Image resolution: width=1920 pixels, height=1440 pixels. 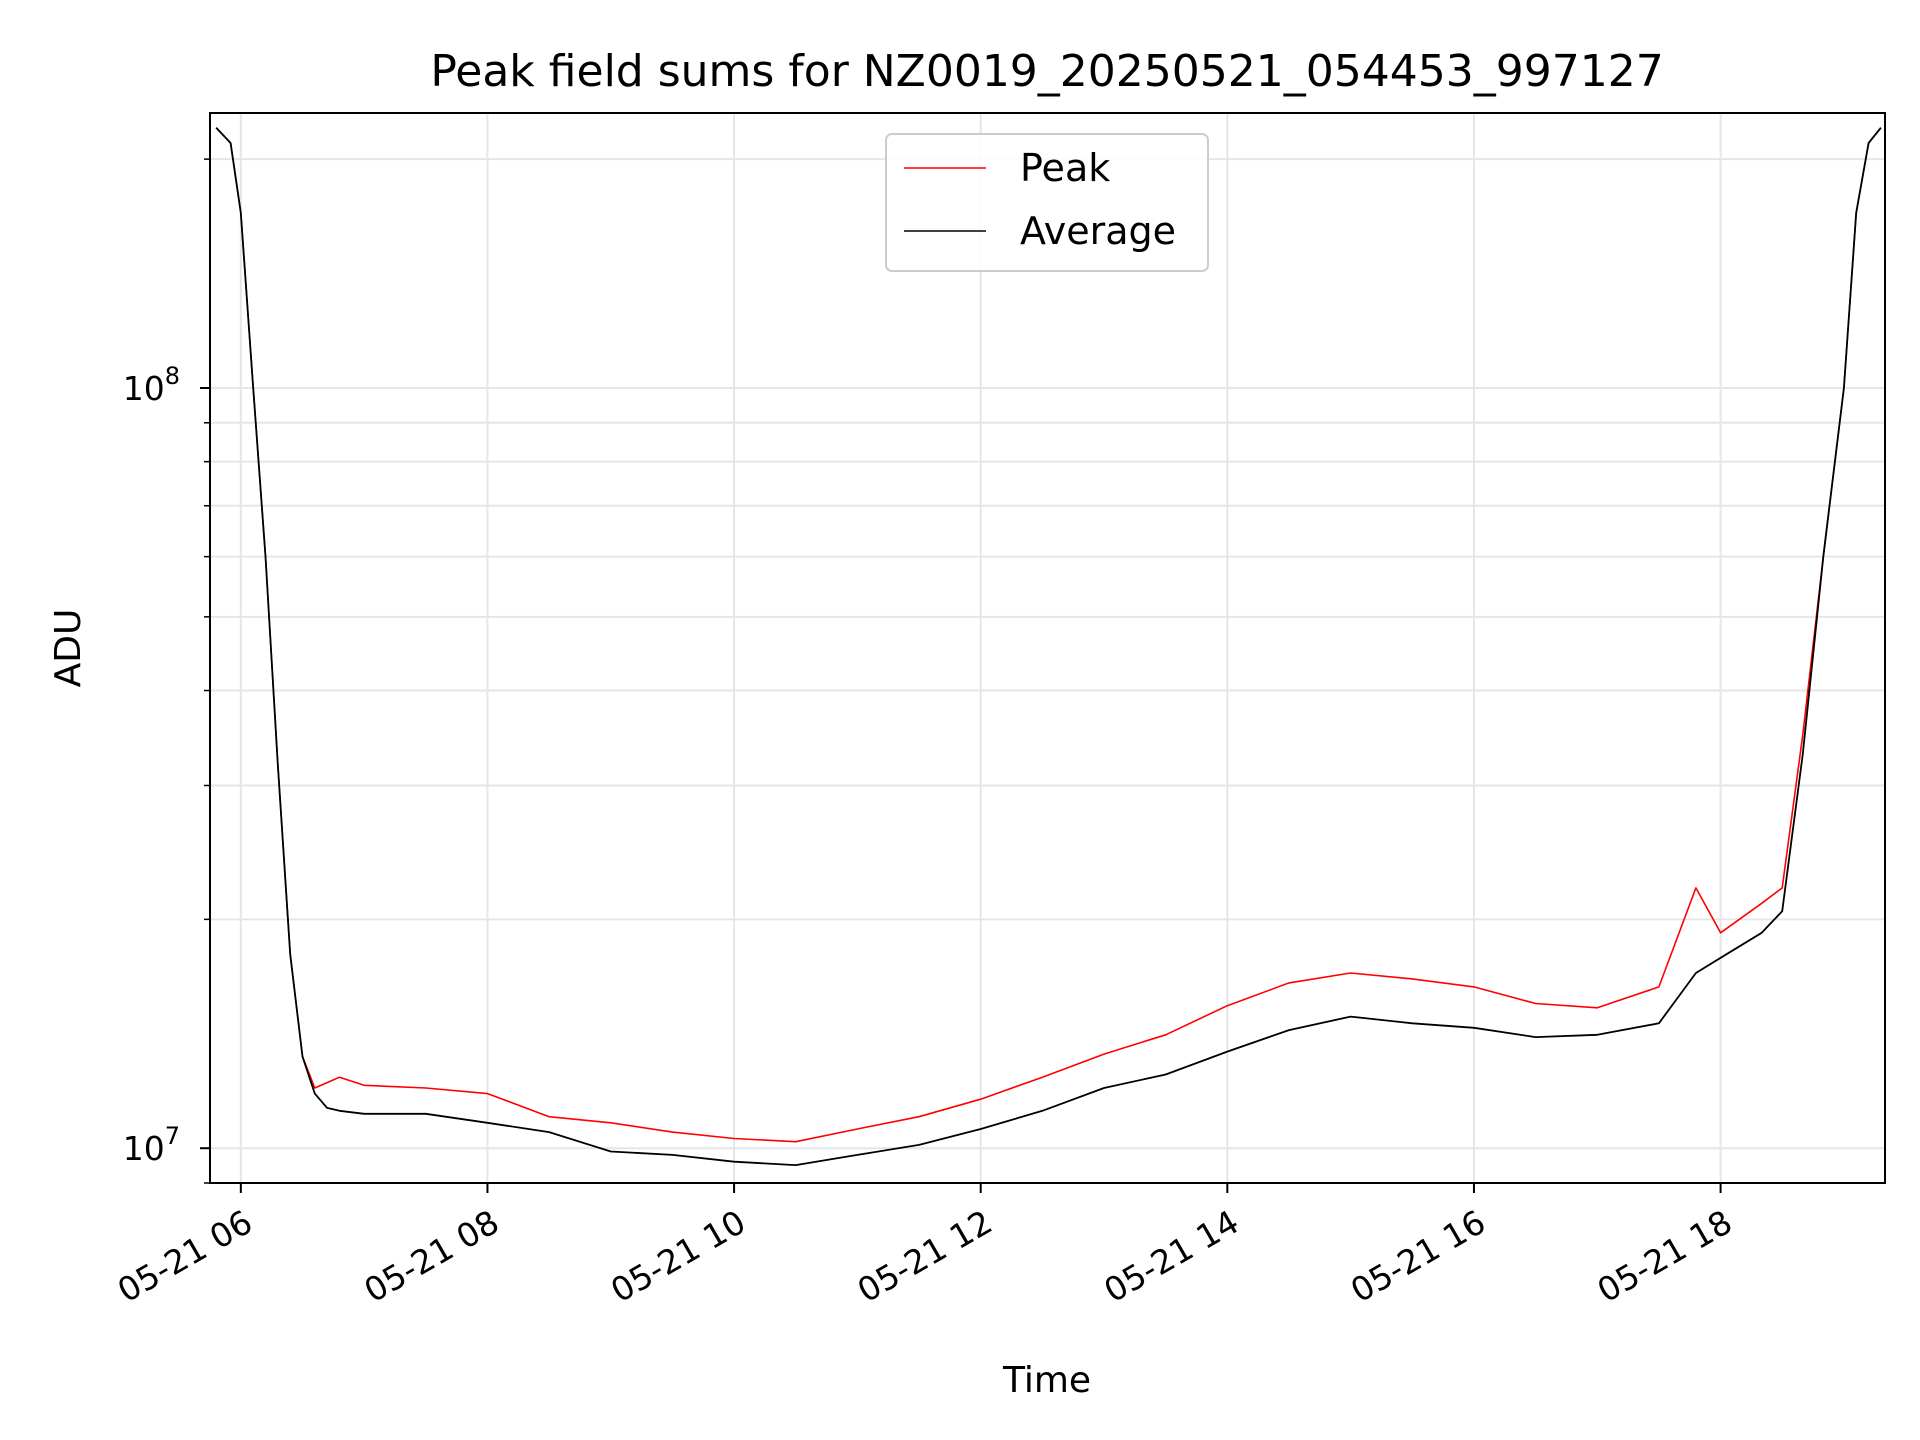 I want to click on legend-label-peak: Peak, so click(x=1065, y=168).